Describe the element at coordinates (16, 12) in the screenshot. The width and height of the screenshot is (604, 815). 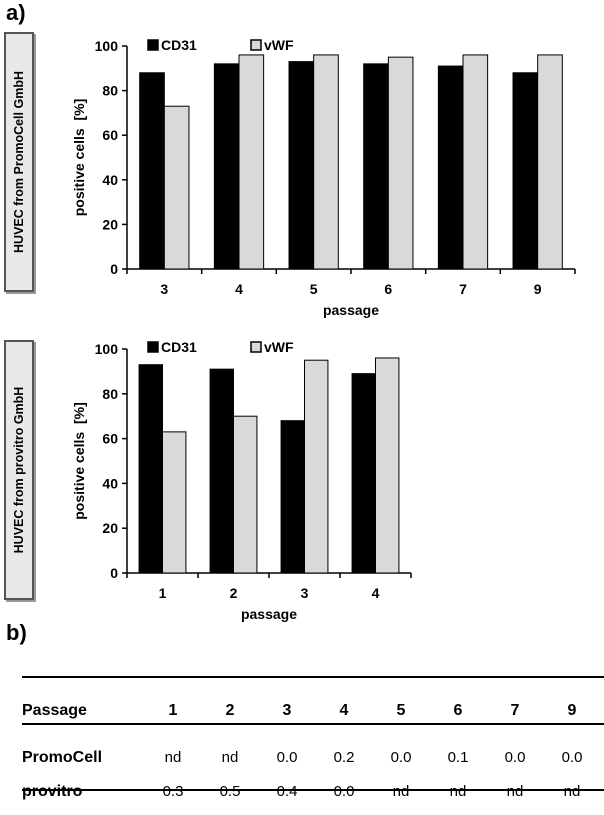
I see `panel-a-label: a)` at that location.